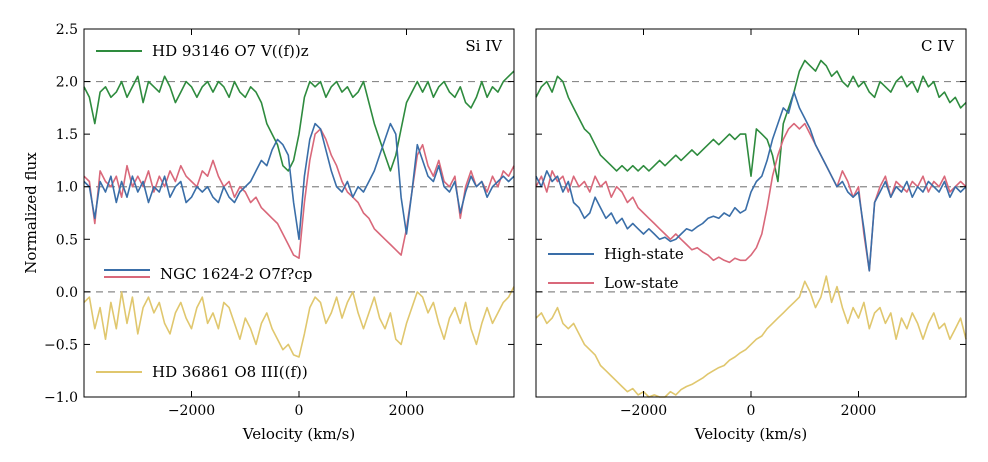  I want to click on y-tick-label: 1.0, so click(67, 188).